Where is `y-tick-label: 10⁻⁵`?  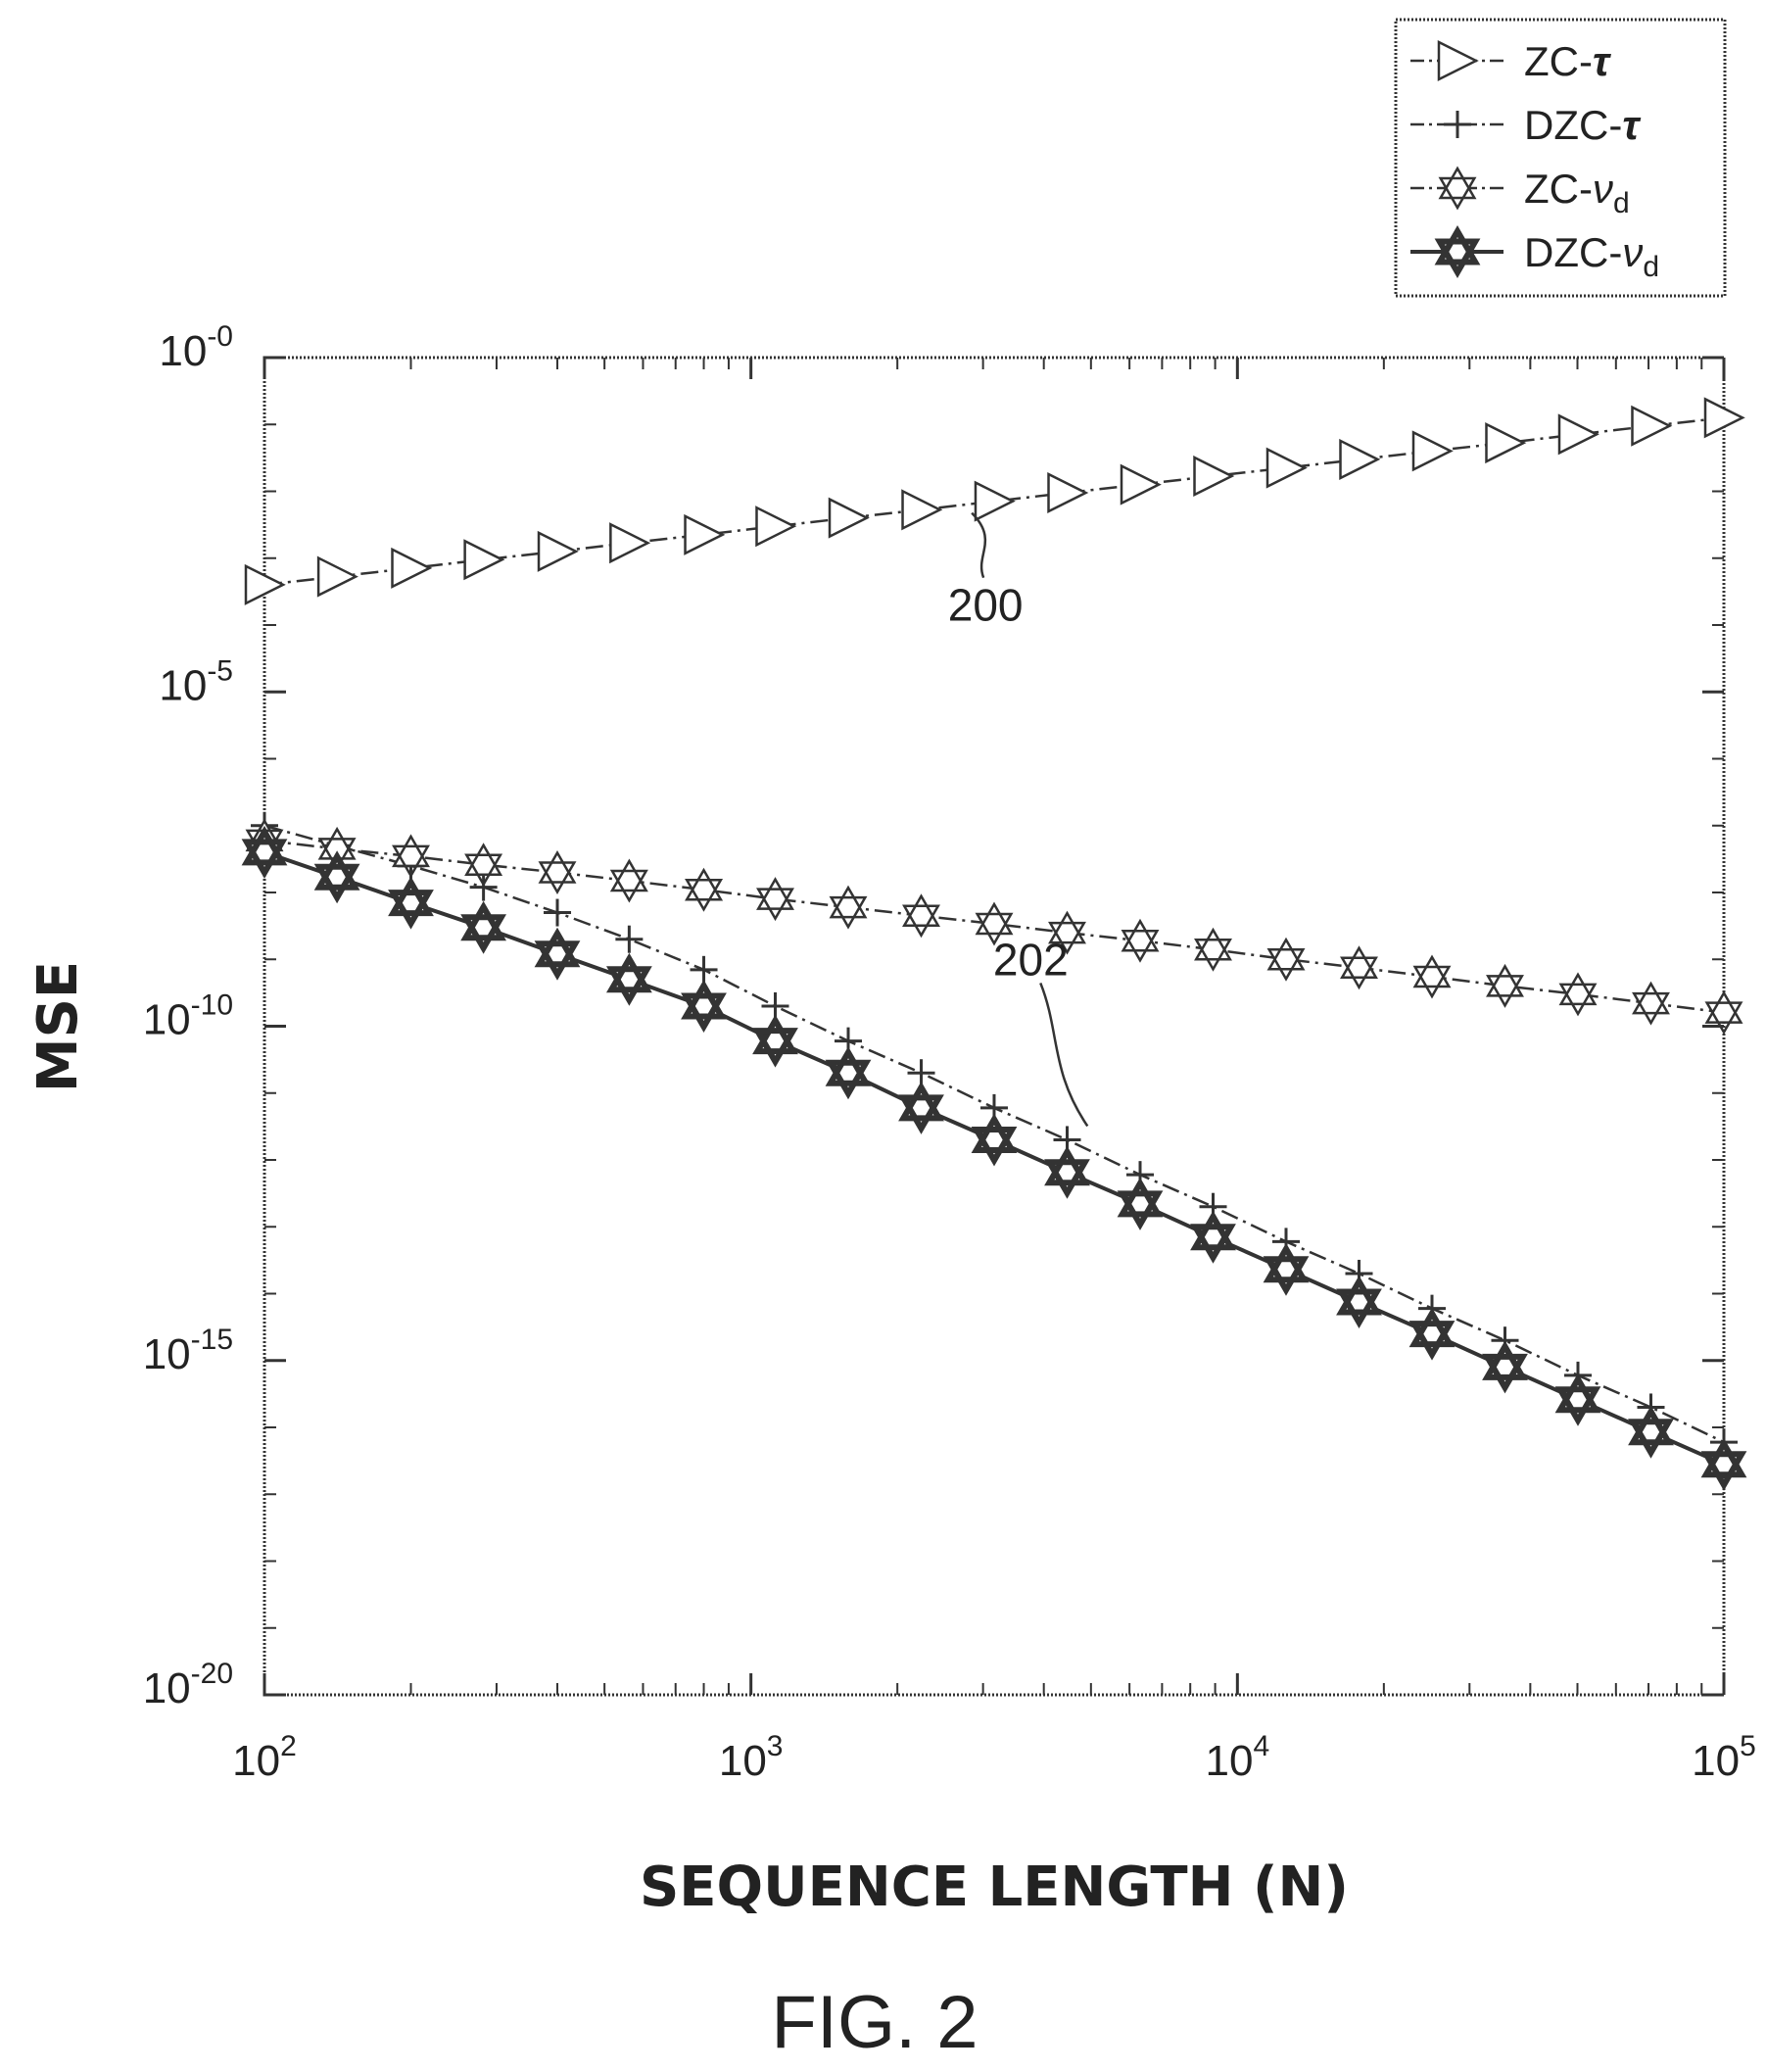 y-tick-label: 10⁻⁵ is located at coordinates (196, 681).